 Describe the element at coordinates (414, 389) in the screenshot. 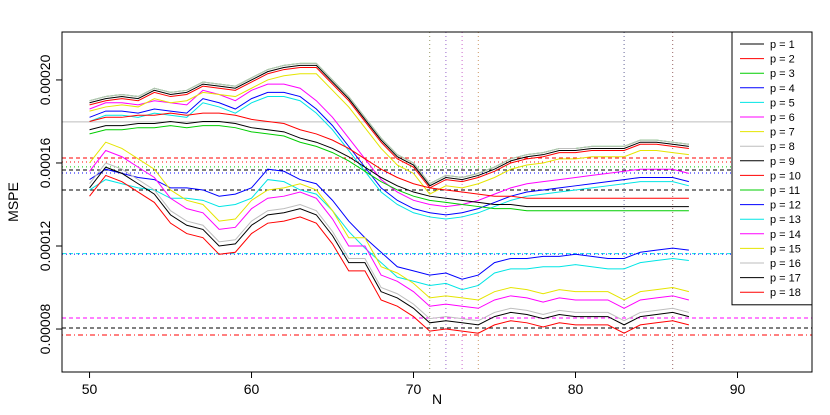

I see `x-tick-label: 70` at that location.